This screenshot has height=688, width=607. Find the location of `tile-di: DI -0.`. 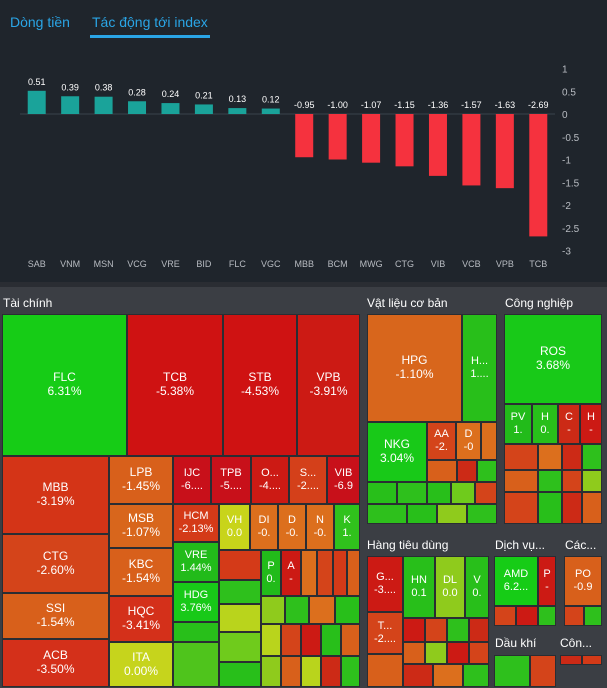

tile-di: DI -0. is located at coordinates (264, 527).